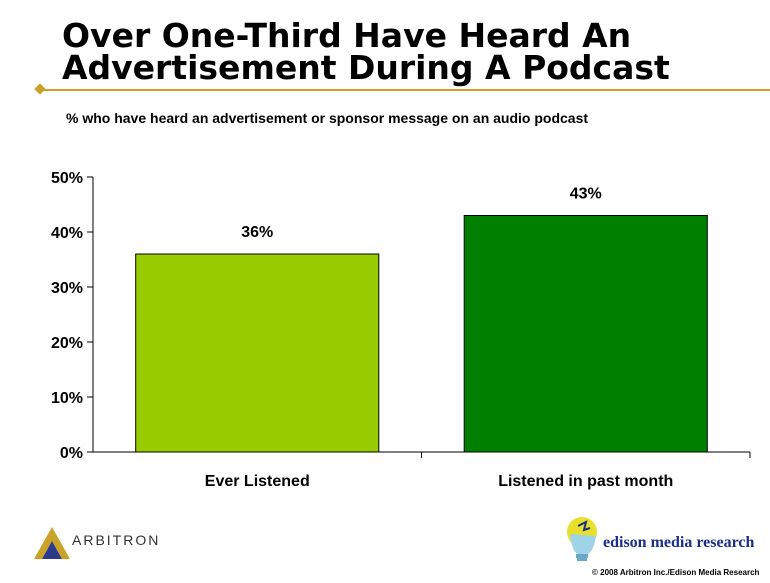 This screenshot has height=583, width=770. I want to click on title-line-2: Advertisement During A Podcast, so click(366, 67).